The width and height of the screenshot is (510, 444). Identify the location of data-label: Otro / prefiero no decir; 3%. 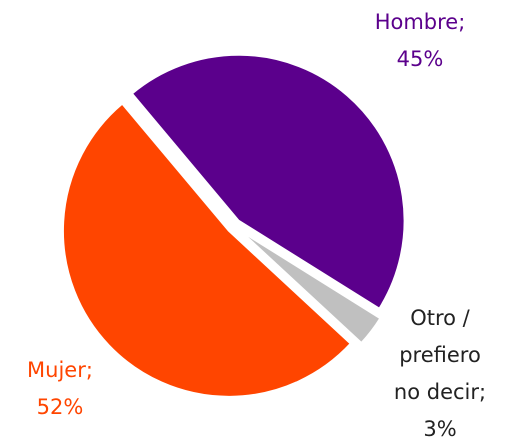
(440, 372).